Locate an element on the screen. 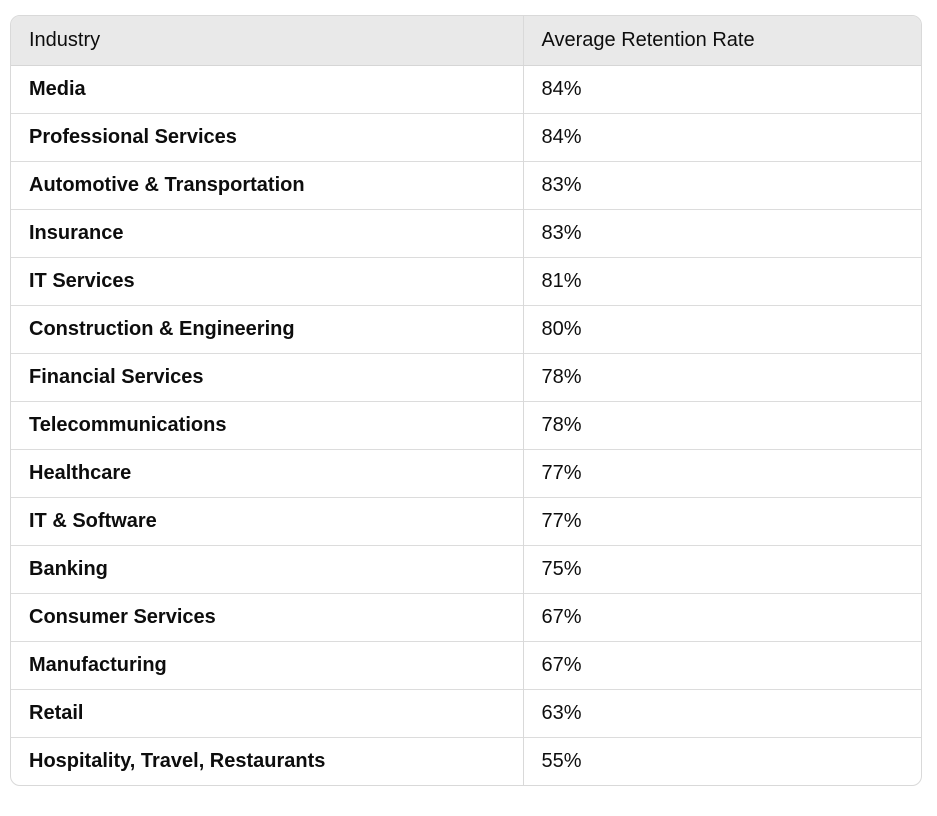 The image size is (937, 816). retention-rate-cell: 81% is located at coordinates (721, 280).